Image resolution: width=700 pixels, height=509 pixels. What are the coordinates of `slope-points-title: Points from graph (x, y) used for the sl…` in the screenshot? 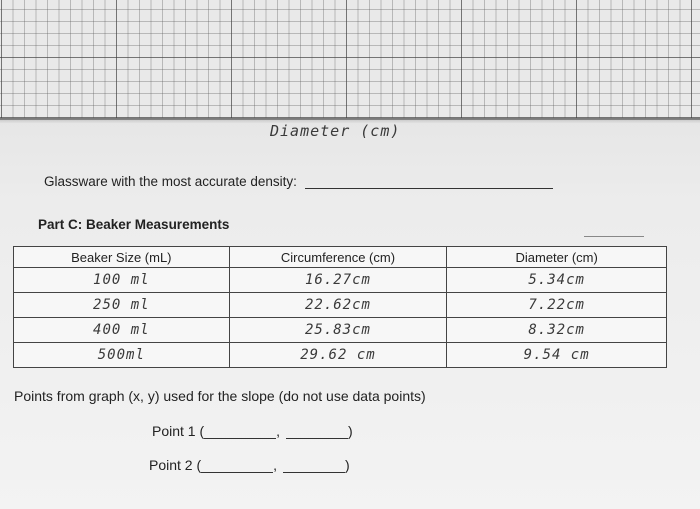 It's located at (220, 396).